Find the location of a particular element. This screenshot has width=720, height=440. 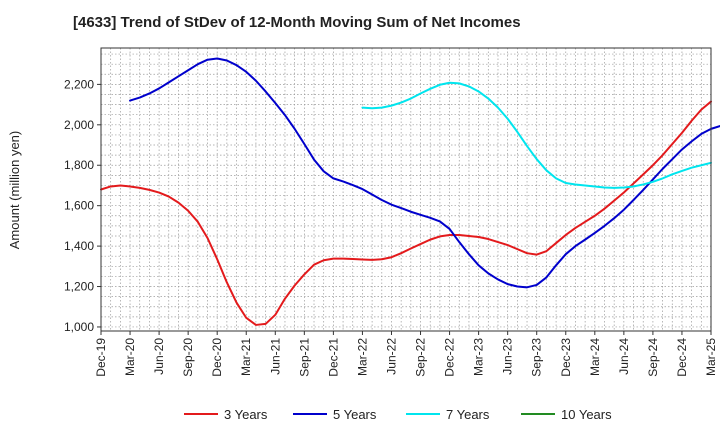

x-tick-label: Mar-20 is located at coordinates (130, 357).